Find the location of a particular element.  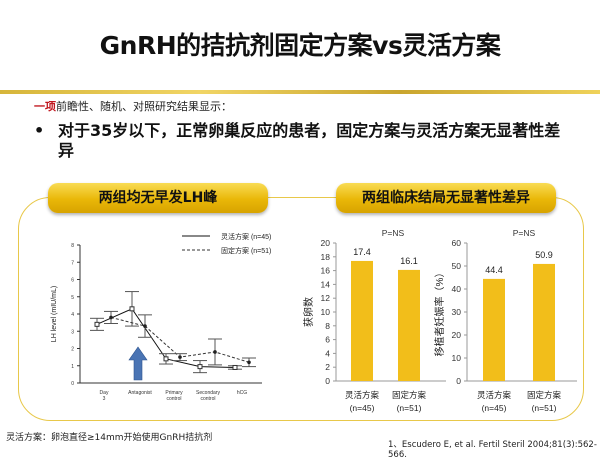

x-tick-label: Antagonist is located at coordinates (140, 393).